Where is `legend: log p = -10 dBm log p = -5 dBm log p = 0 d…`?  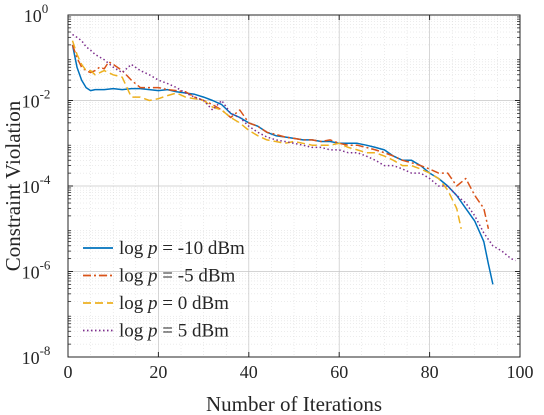
legend: log p = -10 dBm log p = -5 dBm log p = 0 d… is located at coordinates (164, 290).